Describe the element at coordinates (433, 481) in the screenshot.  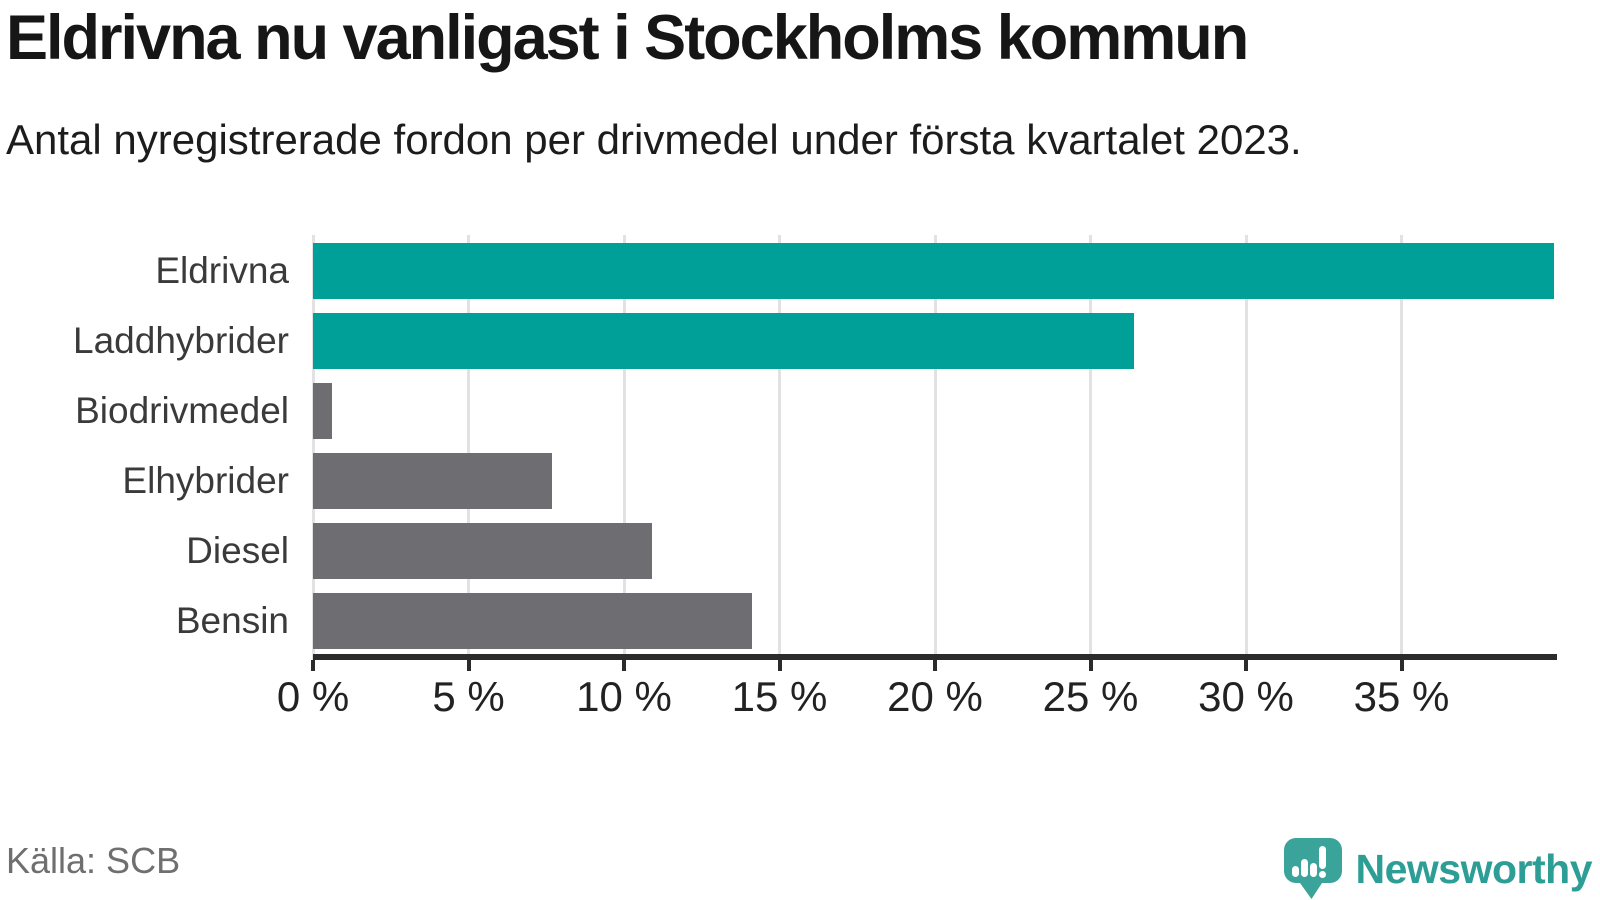
I see `bar-elhybrider` at that location.